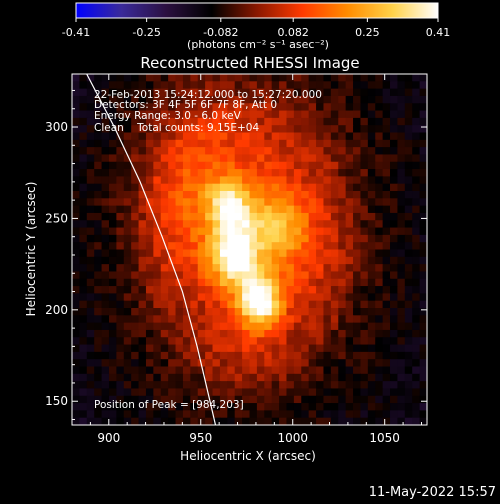 This screenshot has height=504, width=500. What do you see at coordinates (31, 249) in the screenshot?
I see `y-axis-label: Heliocentric Y (arcsec)` at bounding box center [31, 249].